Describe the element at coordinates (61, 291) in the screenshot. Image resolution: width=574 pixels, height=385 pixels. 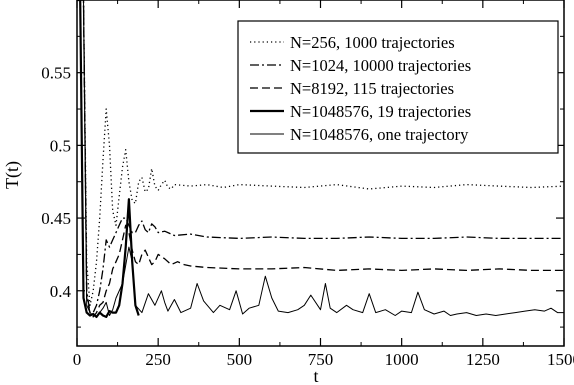
I see `y-tick-label: 0.4` at that location.